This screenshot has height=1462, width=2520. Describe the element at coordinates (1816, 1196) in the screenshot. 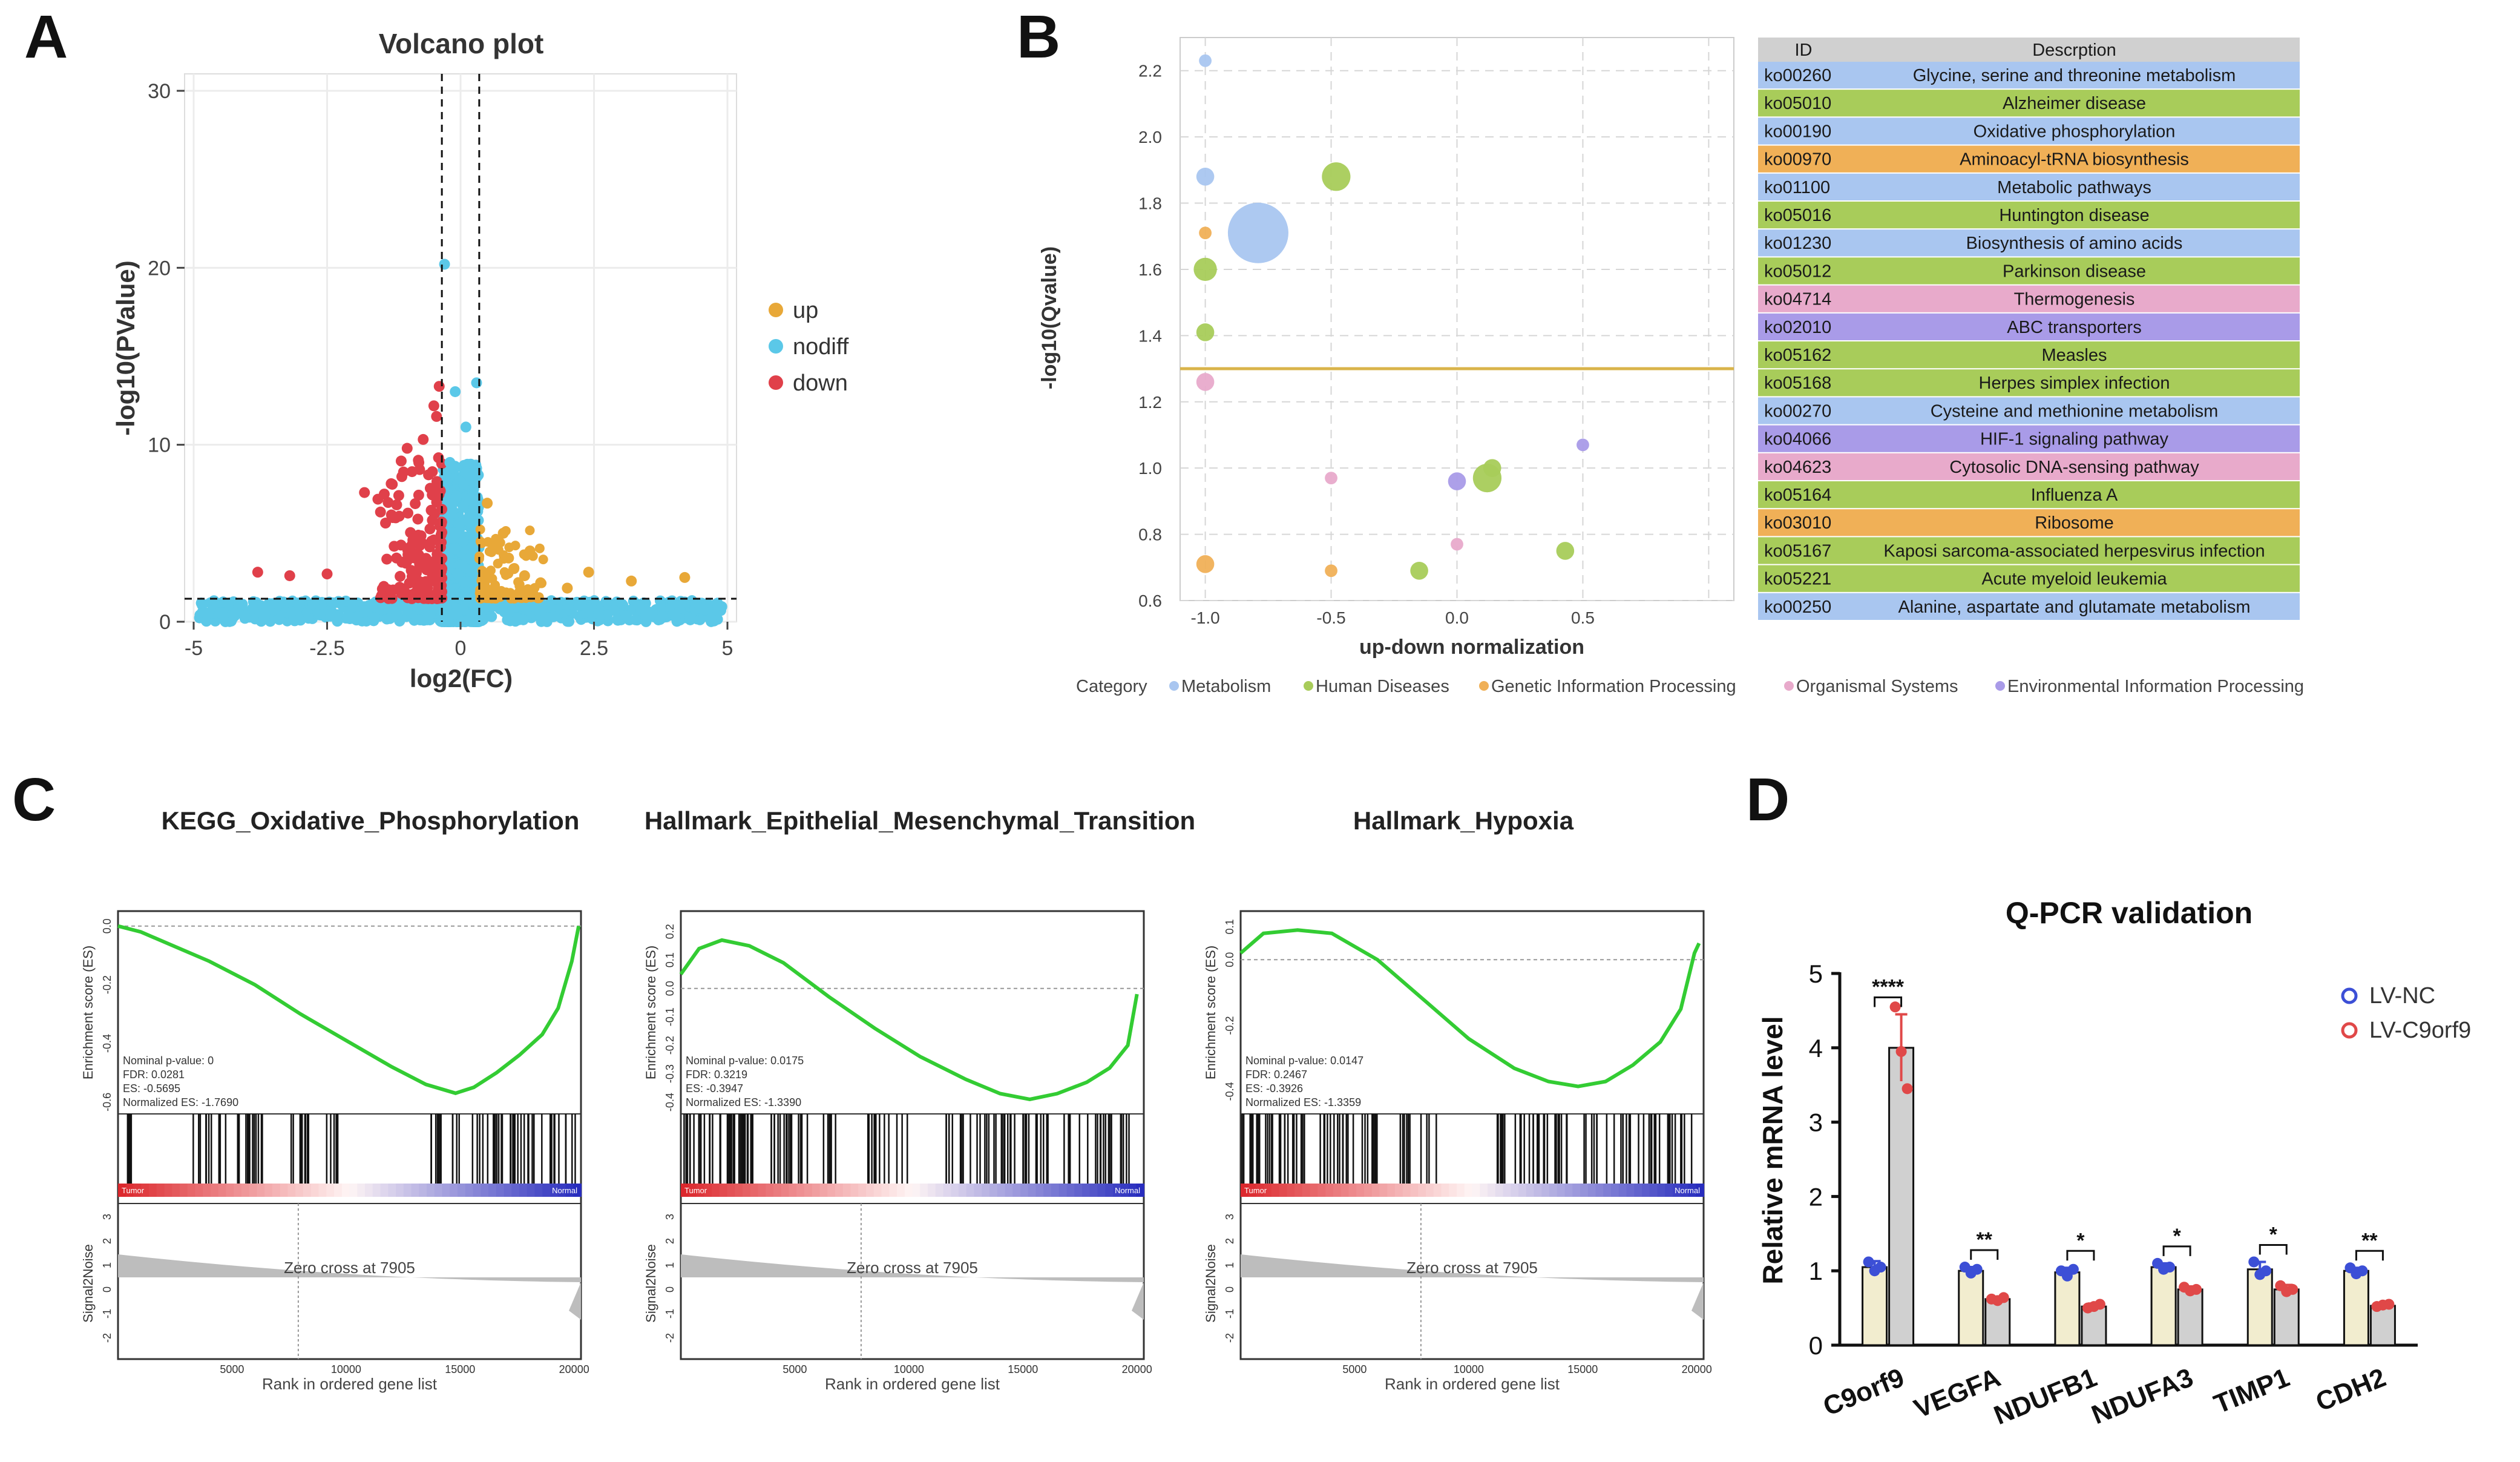

I see `qpcr-ytick-label: 2` at that location.